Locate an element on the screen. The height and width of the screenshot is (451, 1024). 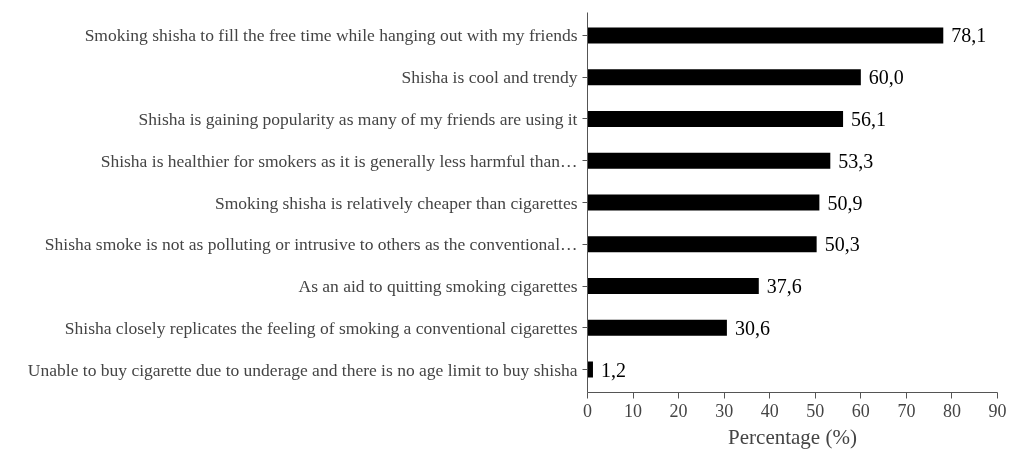
x-tick-label: 80 is located at coordinates (951, 410).